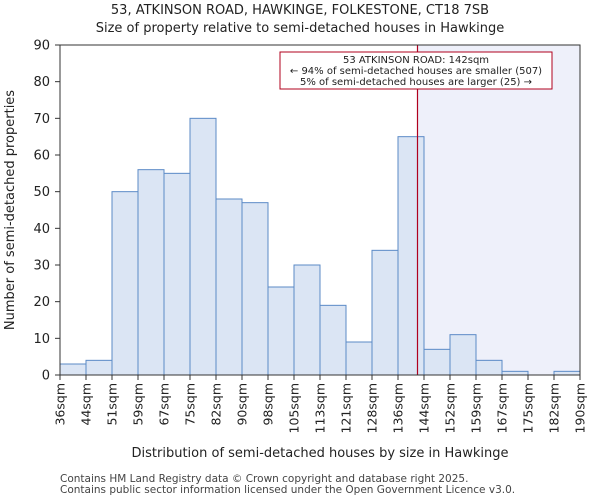  What do you see at coordinates (268, 404) in the screenshot?
I see `x-tick-label: 98sqm` at bounding box center [268, 404].